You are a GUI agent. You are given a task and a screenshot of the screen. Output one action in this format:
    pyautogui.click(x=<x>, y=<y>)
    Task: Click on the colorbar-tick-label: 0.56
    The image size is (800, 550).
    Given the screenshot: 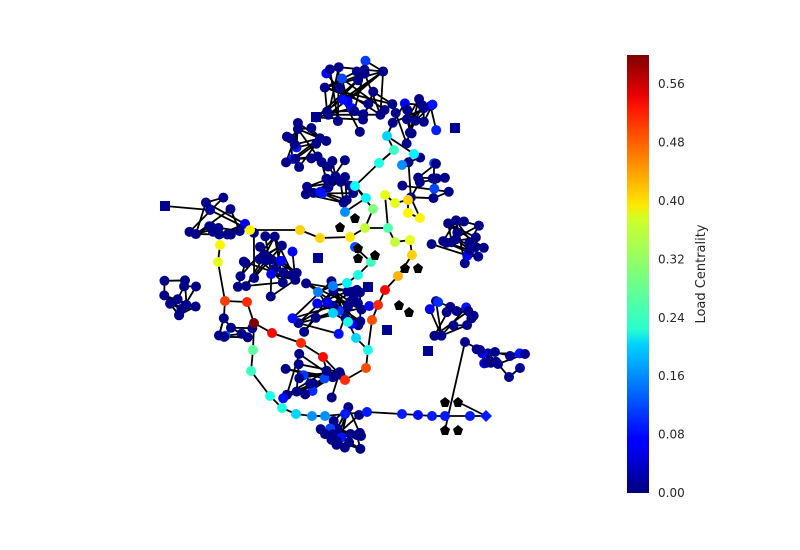 What is the action you would take?
    pyautogui.click(x=671, y=84)
    